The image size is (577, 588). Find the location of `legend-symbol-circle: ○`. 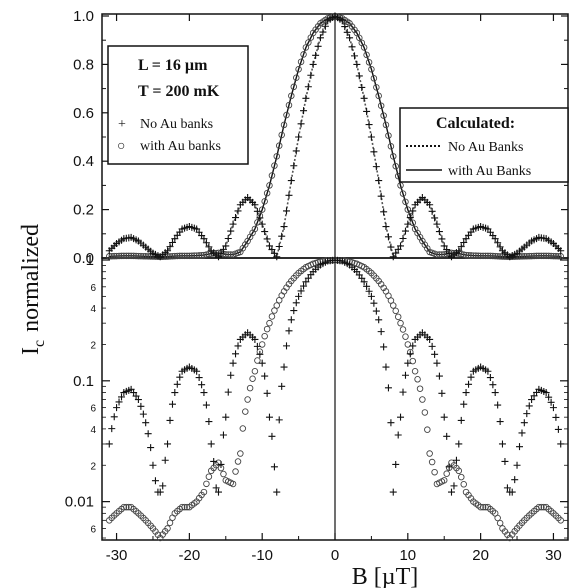

legend-symbol-circle: ○ is located at coordinates (121, 146).